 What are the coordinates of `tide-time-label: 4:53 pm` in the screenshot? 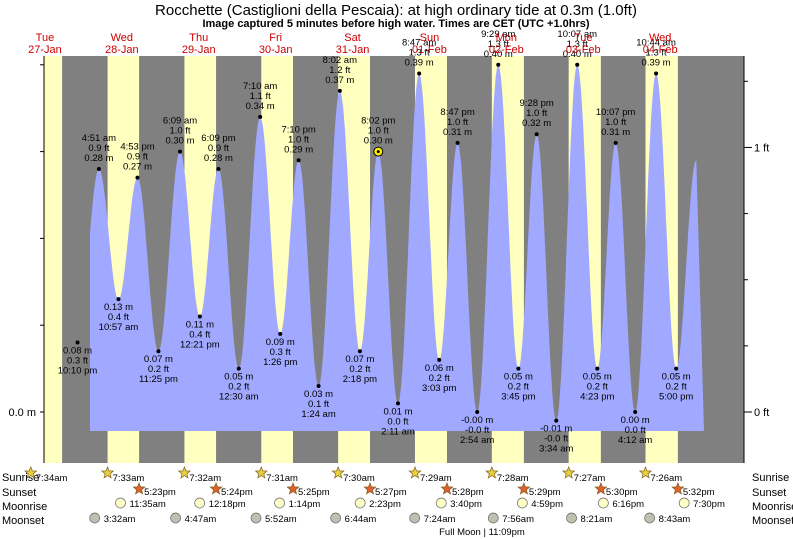 It's located at (137, 147).